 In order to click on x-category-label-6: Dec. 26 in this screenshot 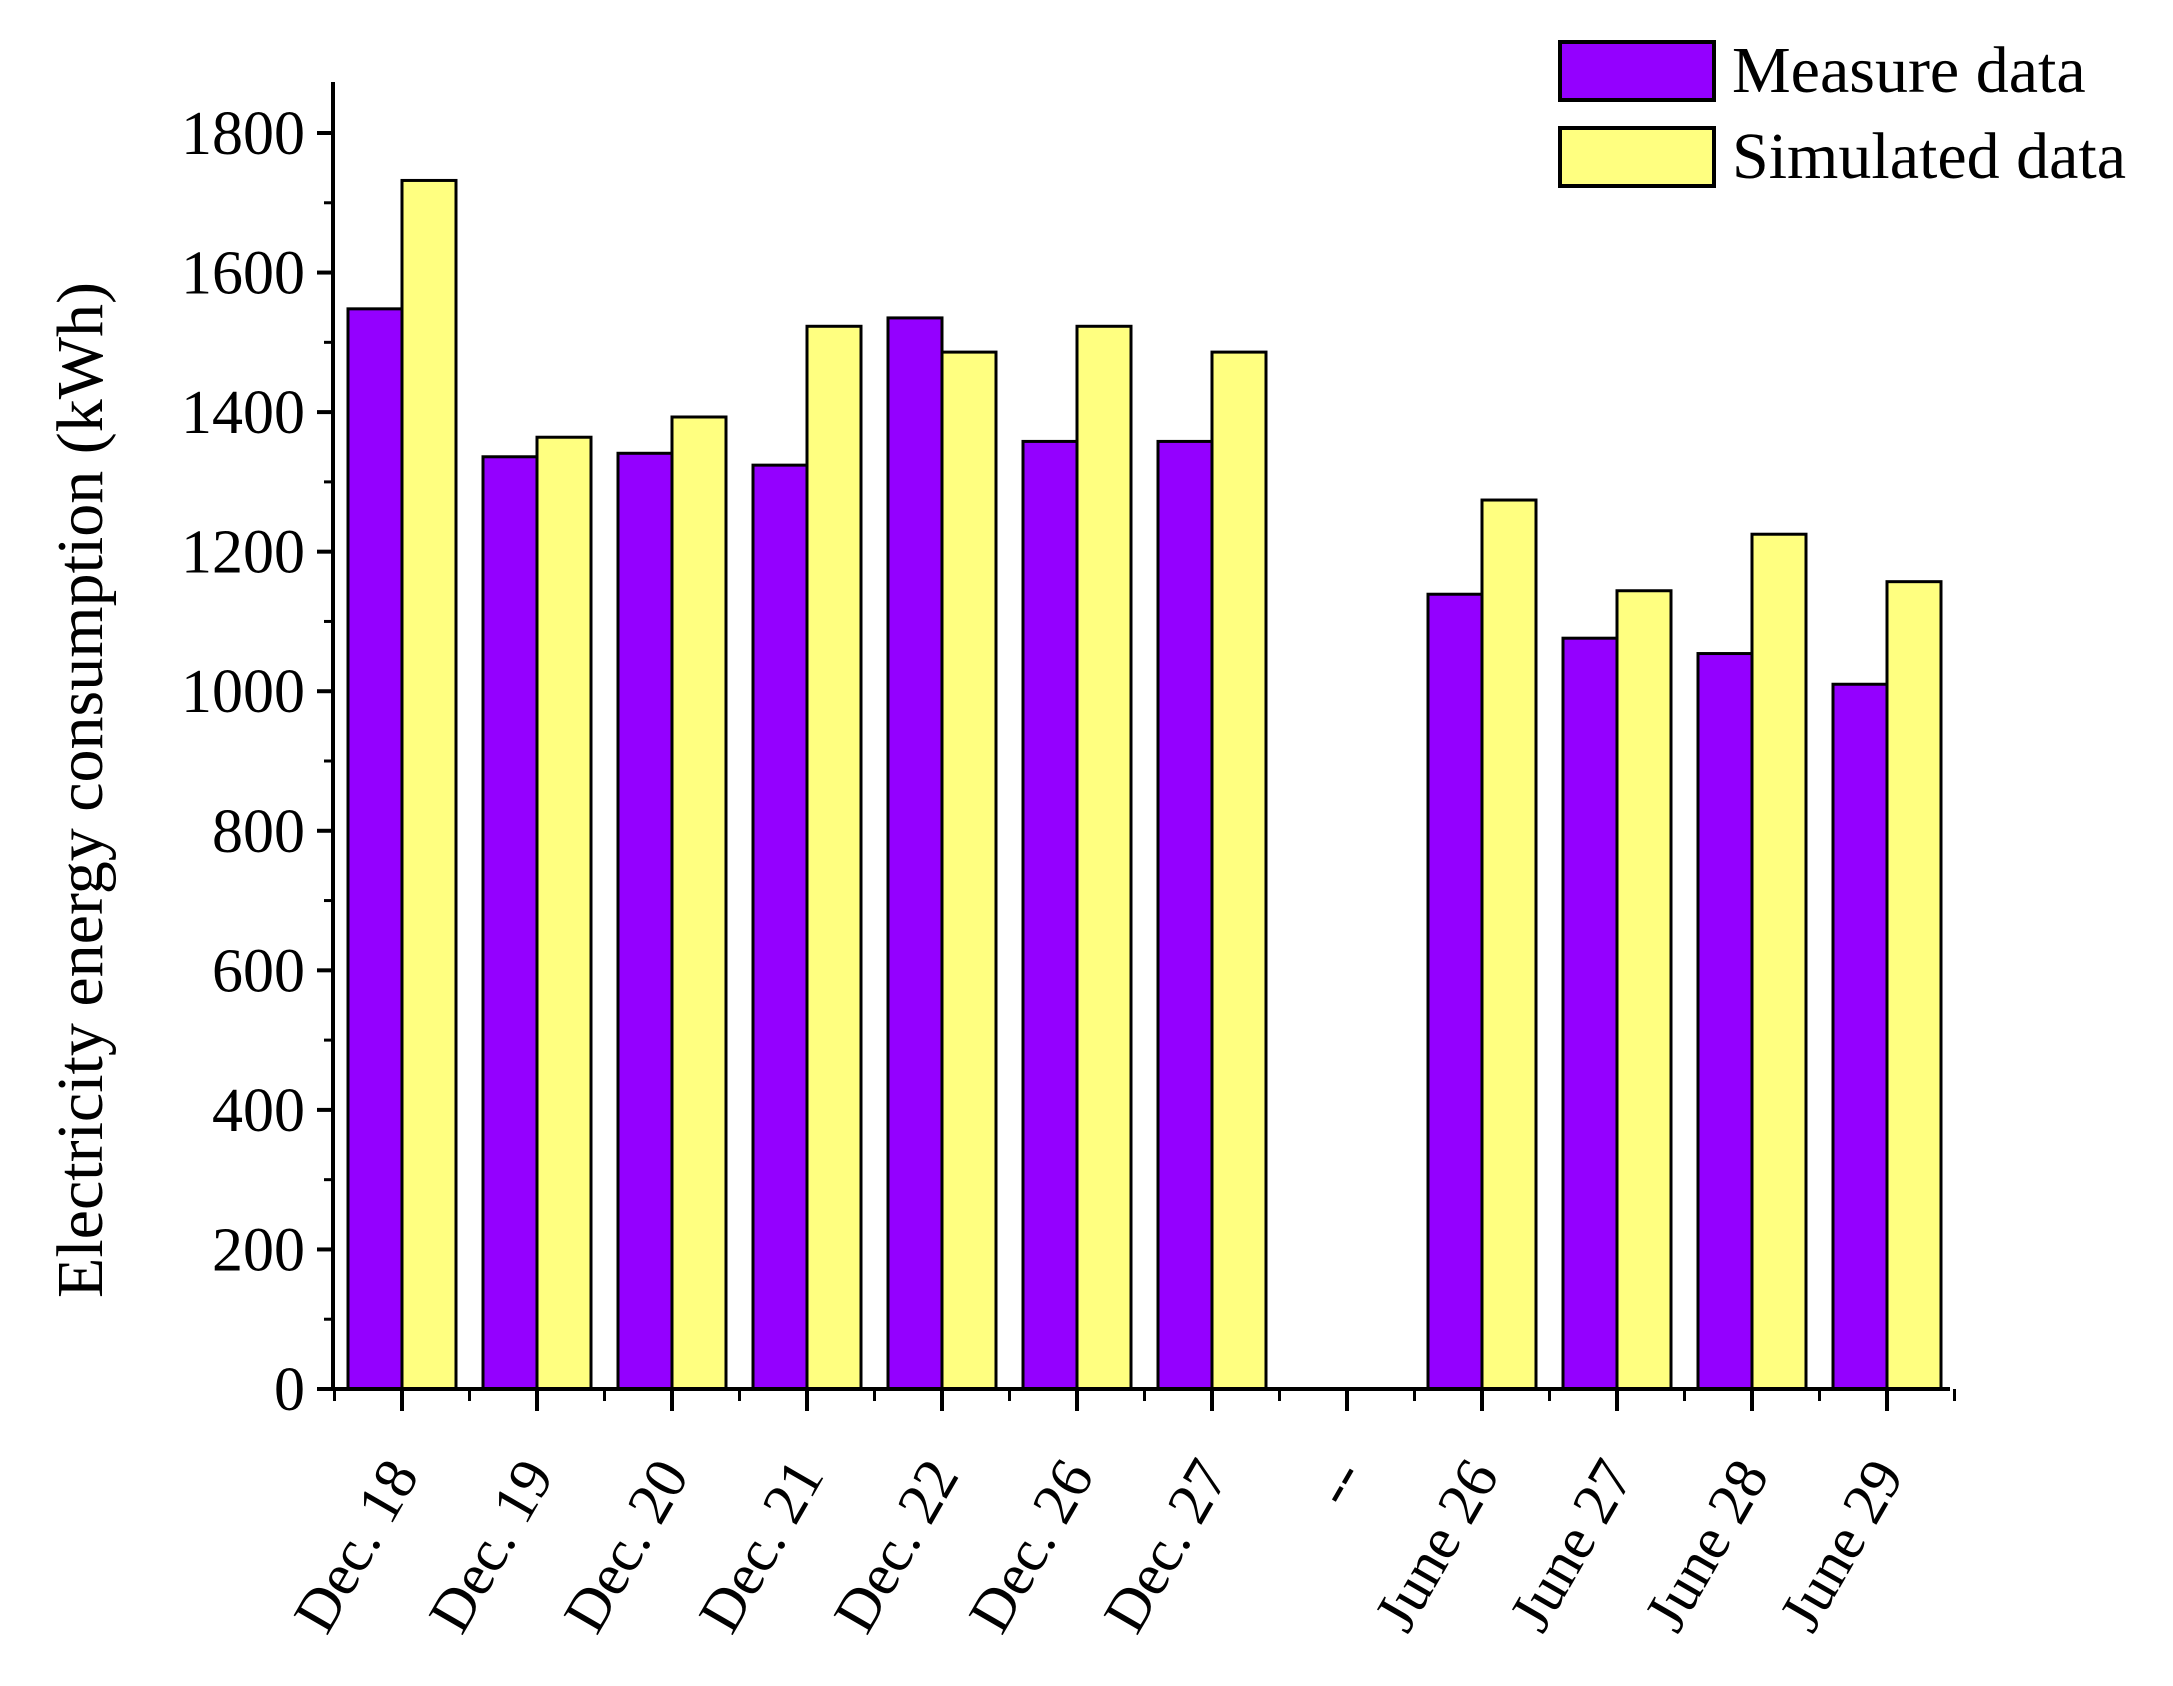, I will do `click(1031, 1546)`.